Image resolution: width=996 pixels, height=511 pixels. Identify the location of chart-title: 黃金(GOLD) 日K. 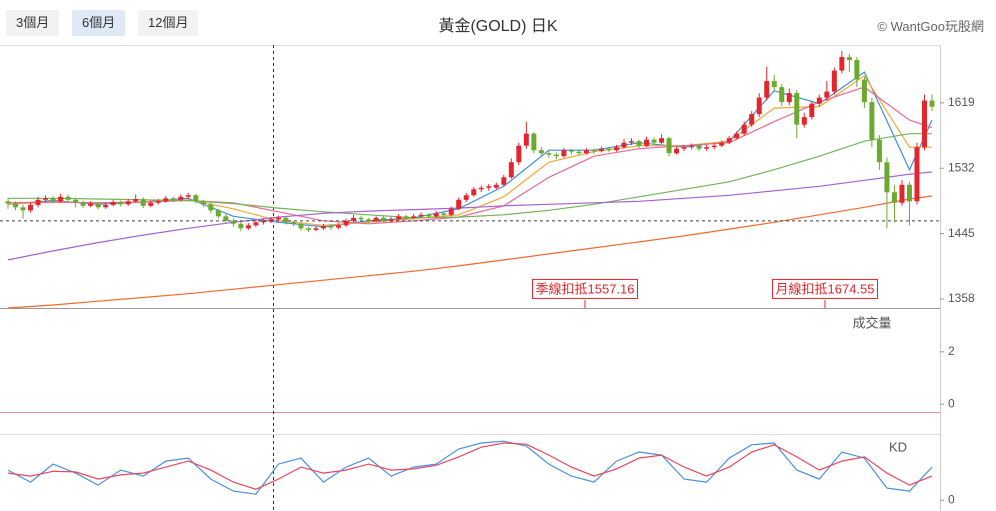
(498, 26).